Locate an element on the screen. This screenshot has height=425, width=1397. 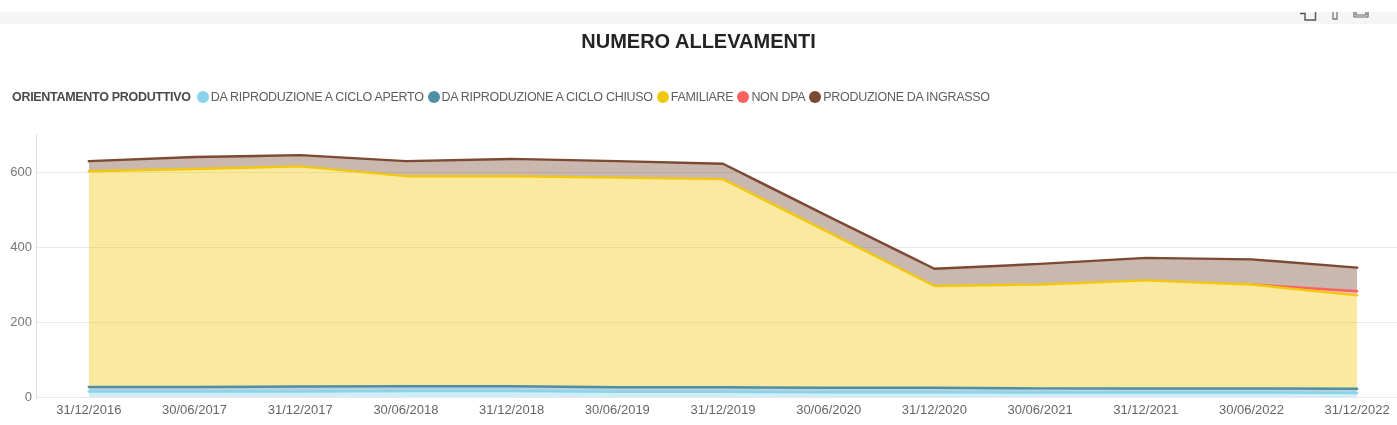
x-tick-label: 30/06/2021 is located at coordinates (1040, 409).